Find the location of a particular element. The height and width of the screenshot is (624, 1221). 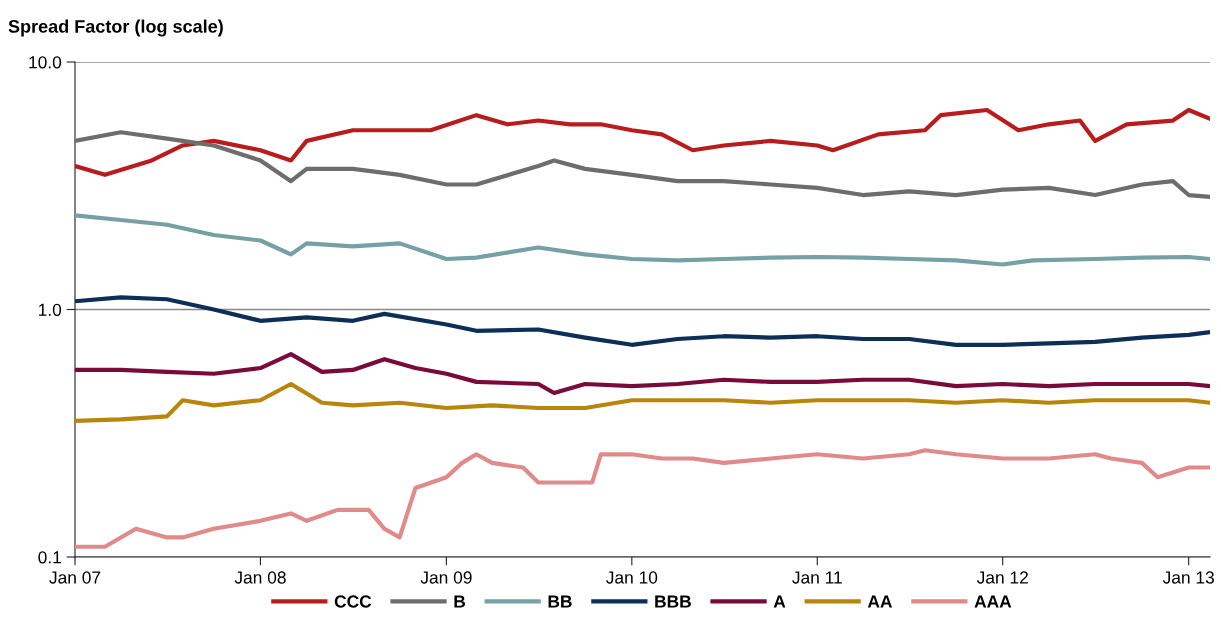

legend-label: BB is located at coordinates (560, 601).